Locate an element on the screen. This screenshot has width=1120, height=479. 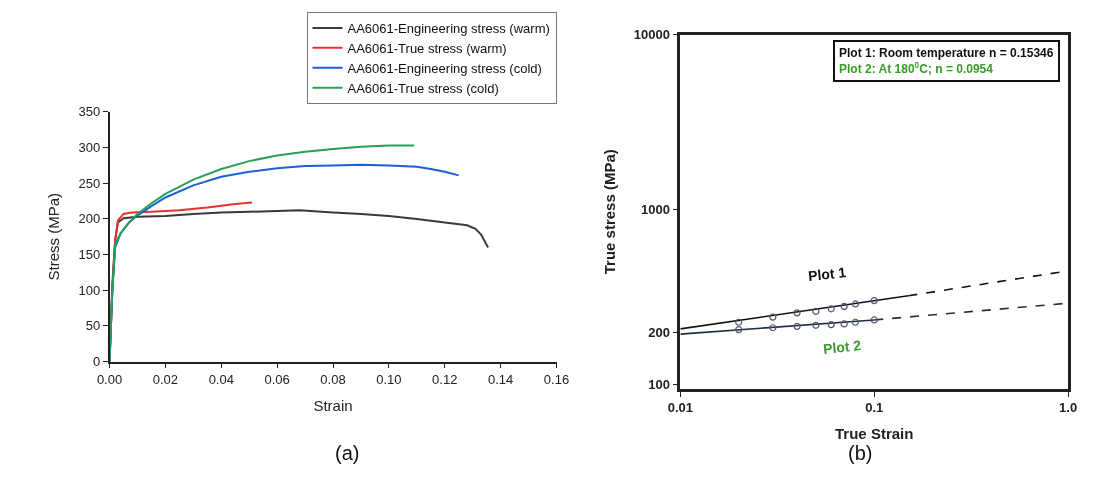
y-tick-label: 350 is located at coordinates (89, 112).